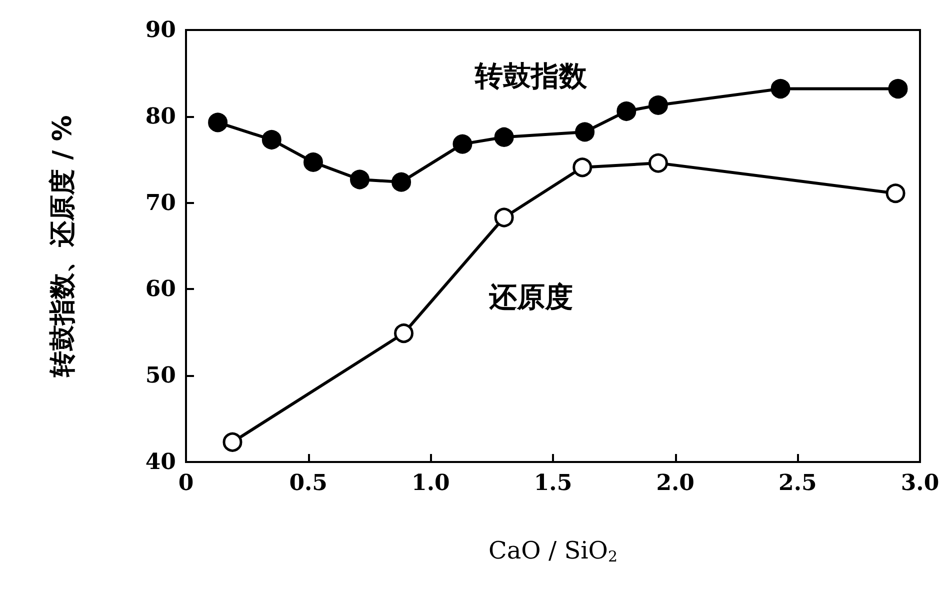 This screenshot has width=951, height=608. Describe the element at coordinates (160, 116) in the screenshot. I see `y-tick-label: 80` at that location.